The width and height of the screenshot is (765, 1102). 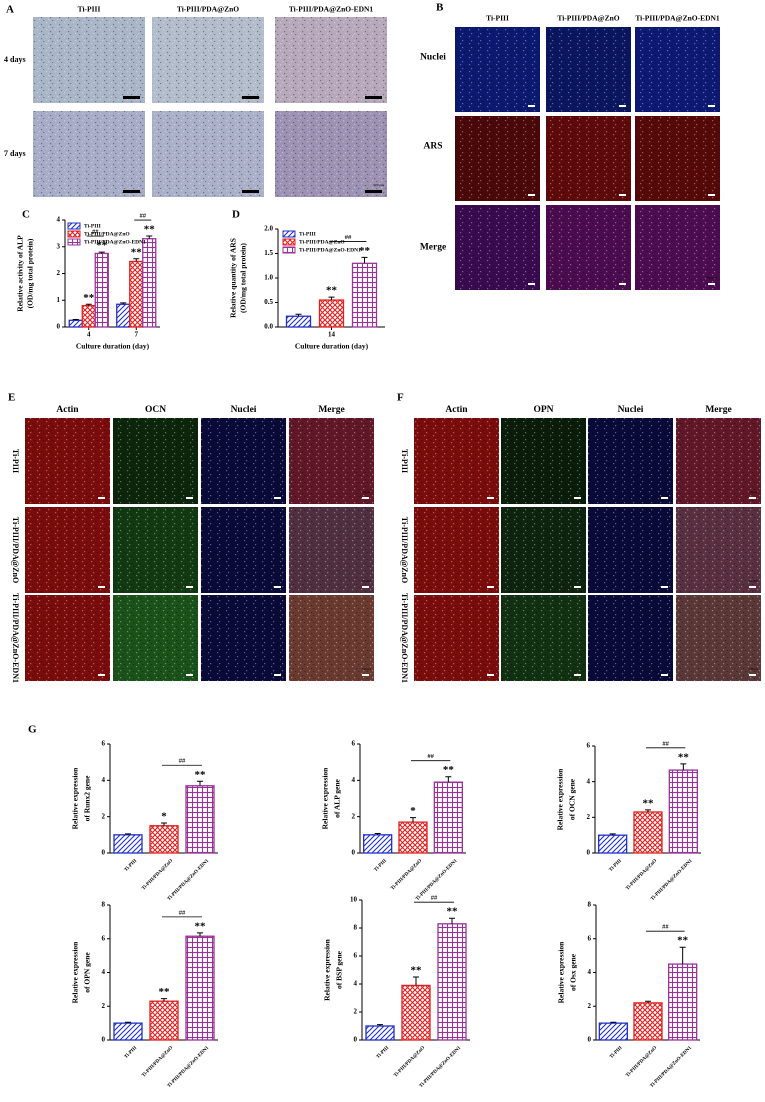 What do you see at coordinates (268, 253) in the screenshot?
I see `y-tick-label: 1.5` at bounding box center [268, 253].